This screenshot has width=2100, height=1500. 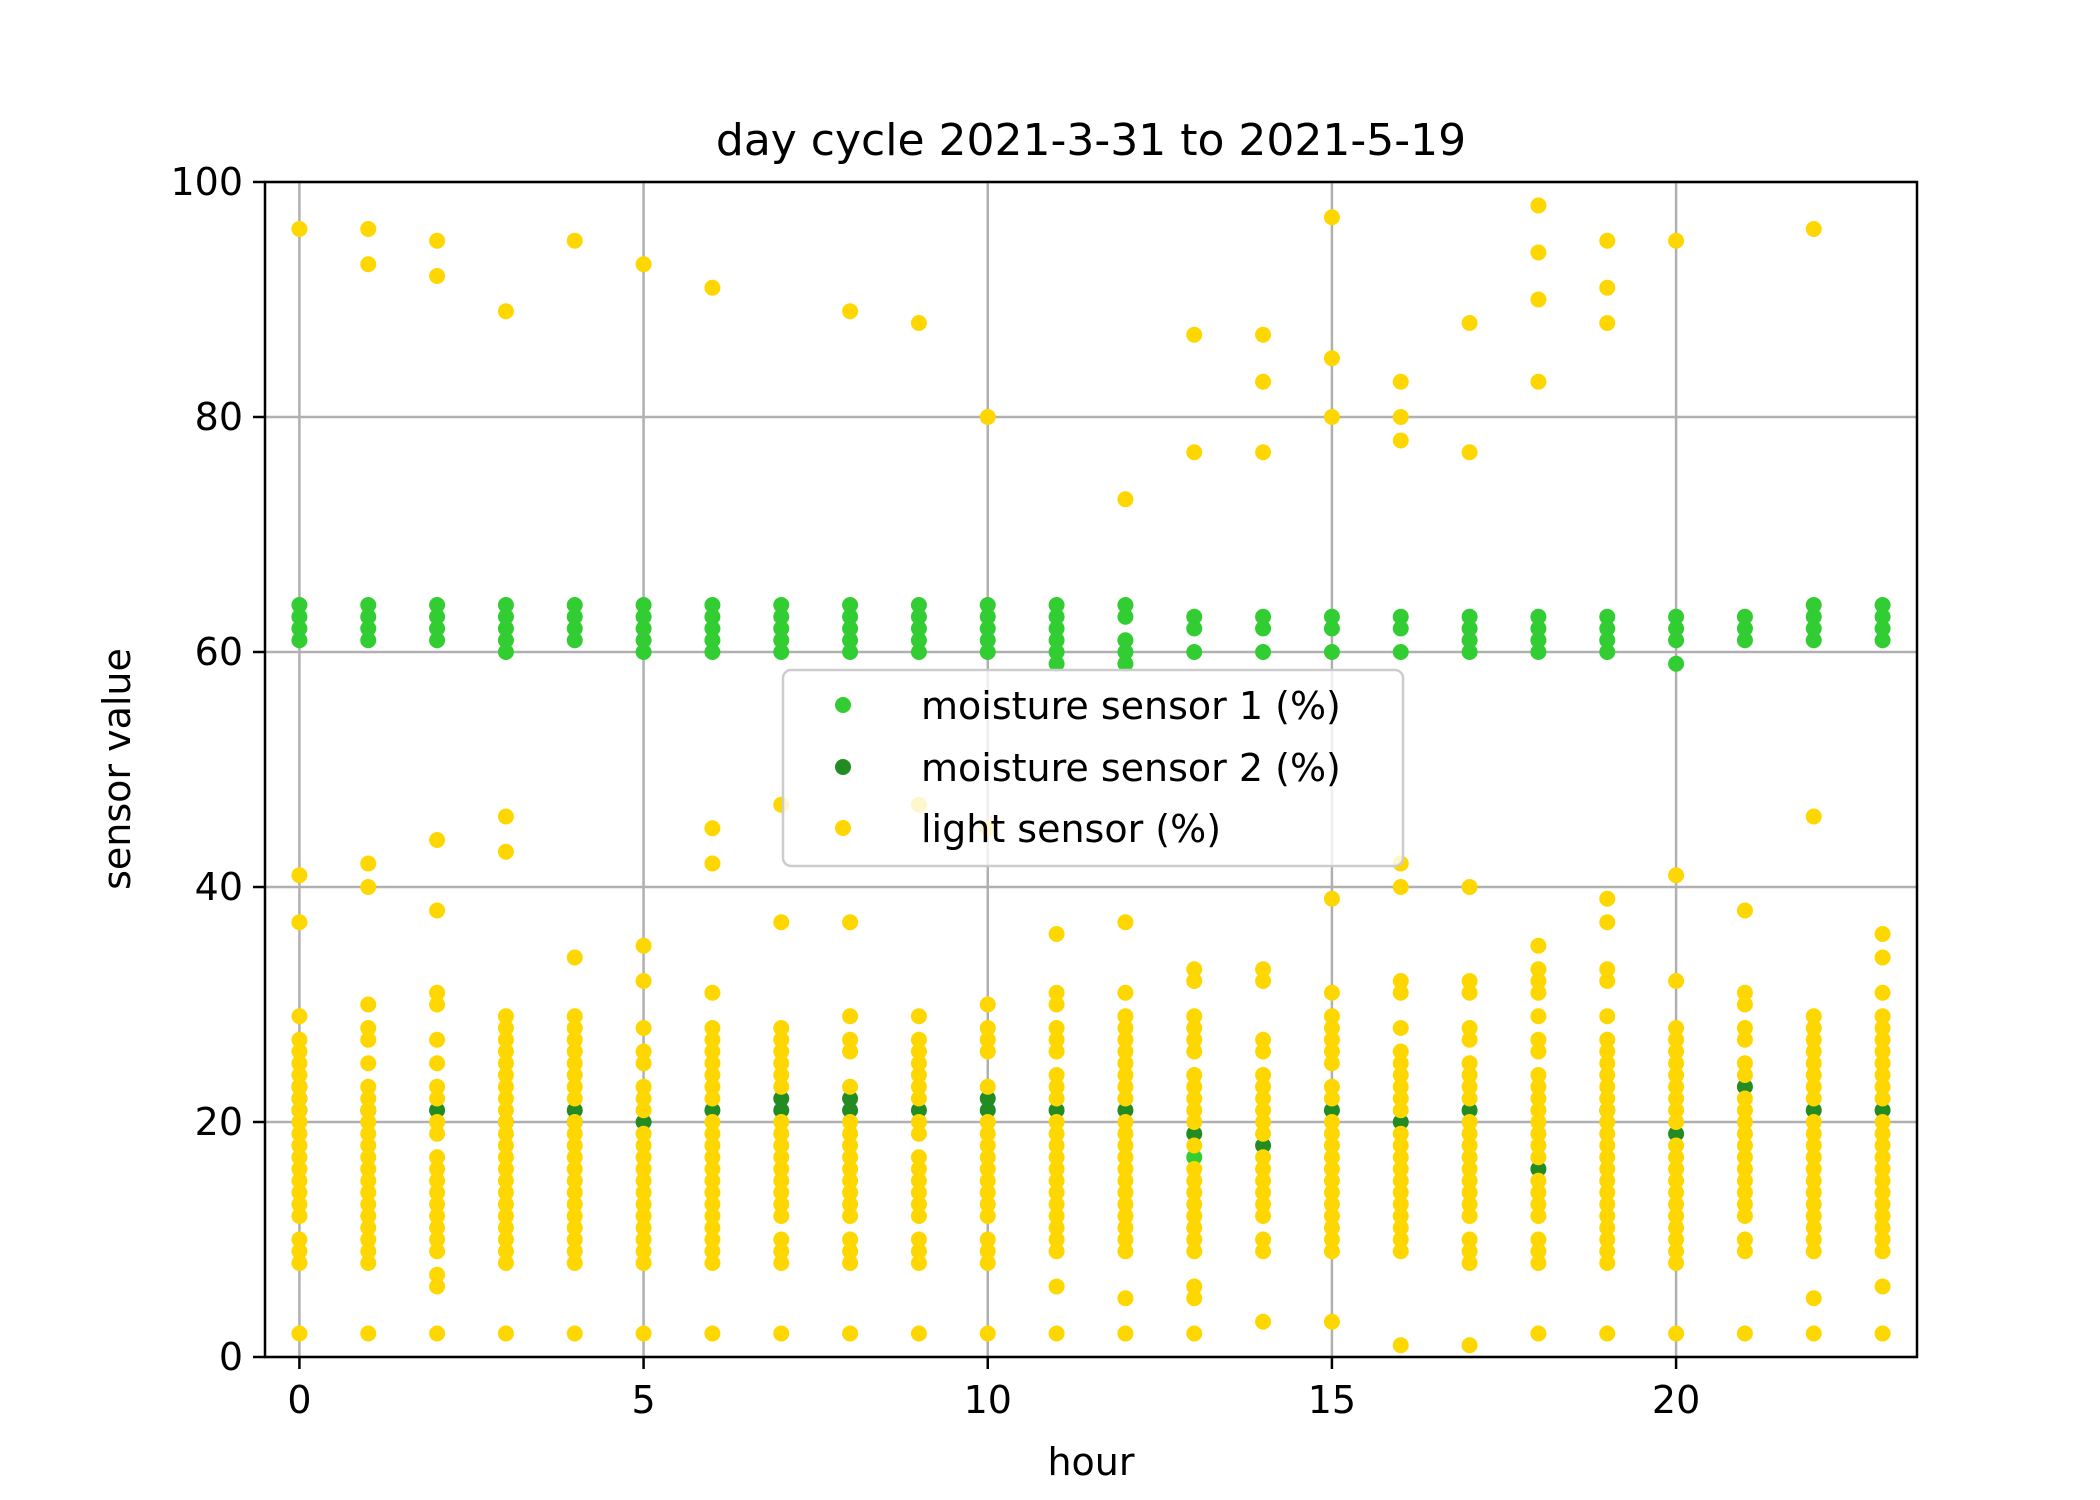 I want to click on y-tick-label: 20, so click(x=219, y=1122).